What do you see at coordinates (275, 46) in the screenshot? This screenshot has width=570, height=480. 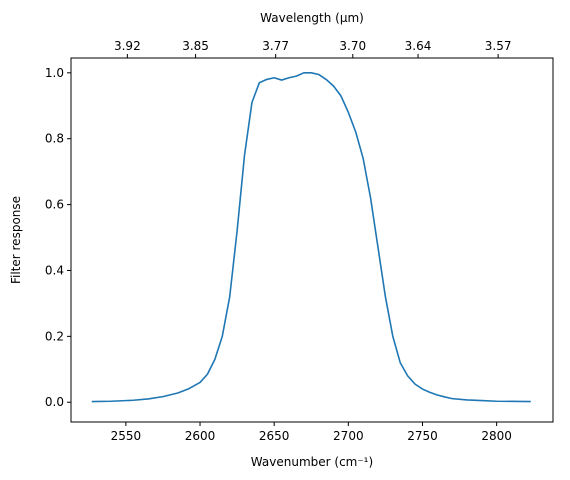 I see `top-tick-label: 3.77` at bounding box center [275, 46].